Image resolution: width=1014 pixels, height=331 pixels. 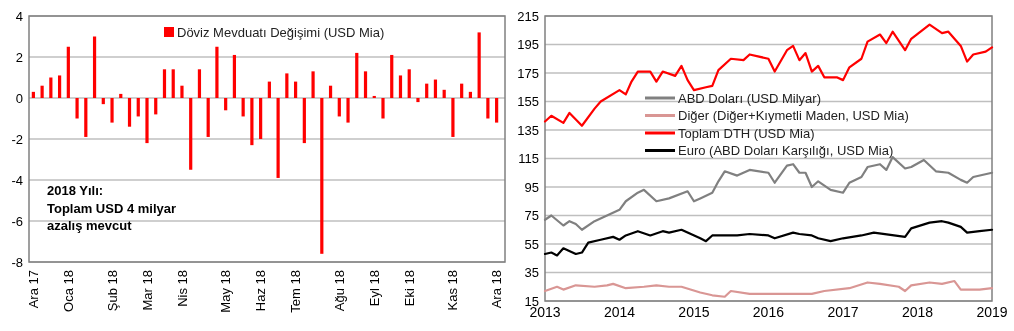 I want to click on y-tick-label: 0, so click(x=19, y=98).